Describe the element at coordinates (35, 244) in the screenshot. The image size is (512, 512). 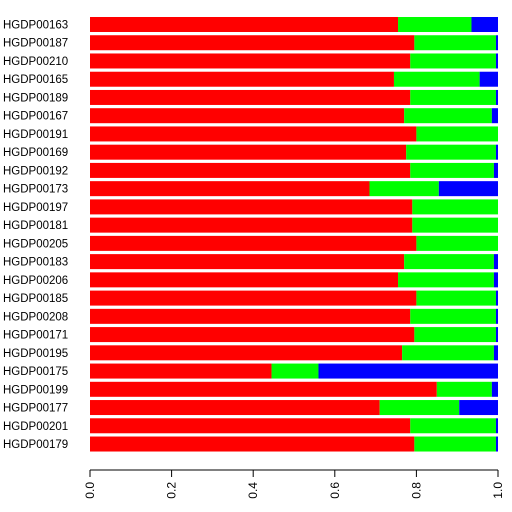
I see `category-label: HGDP00205` at that location.